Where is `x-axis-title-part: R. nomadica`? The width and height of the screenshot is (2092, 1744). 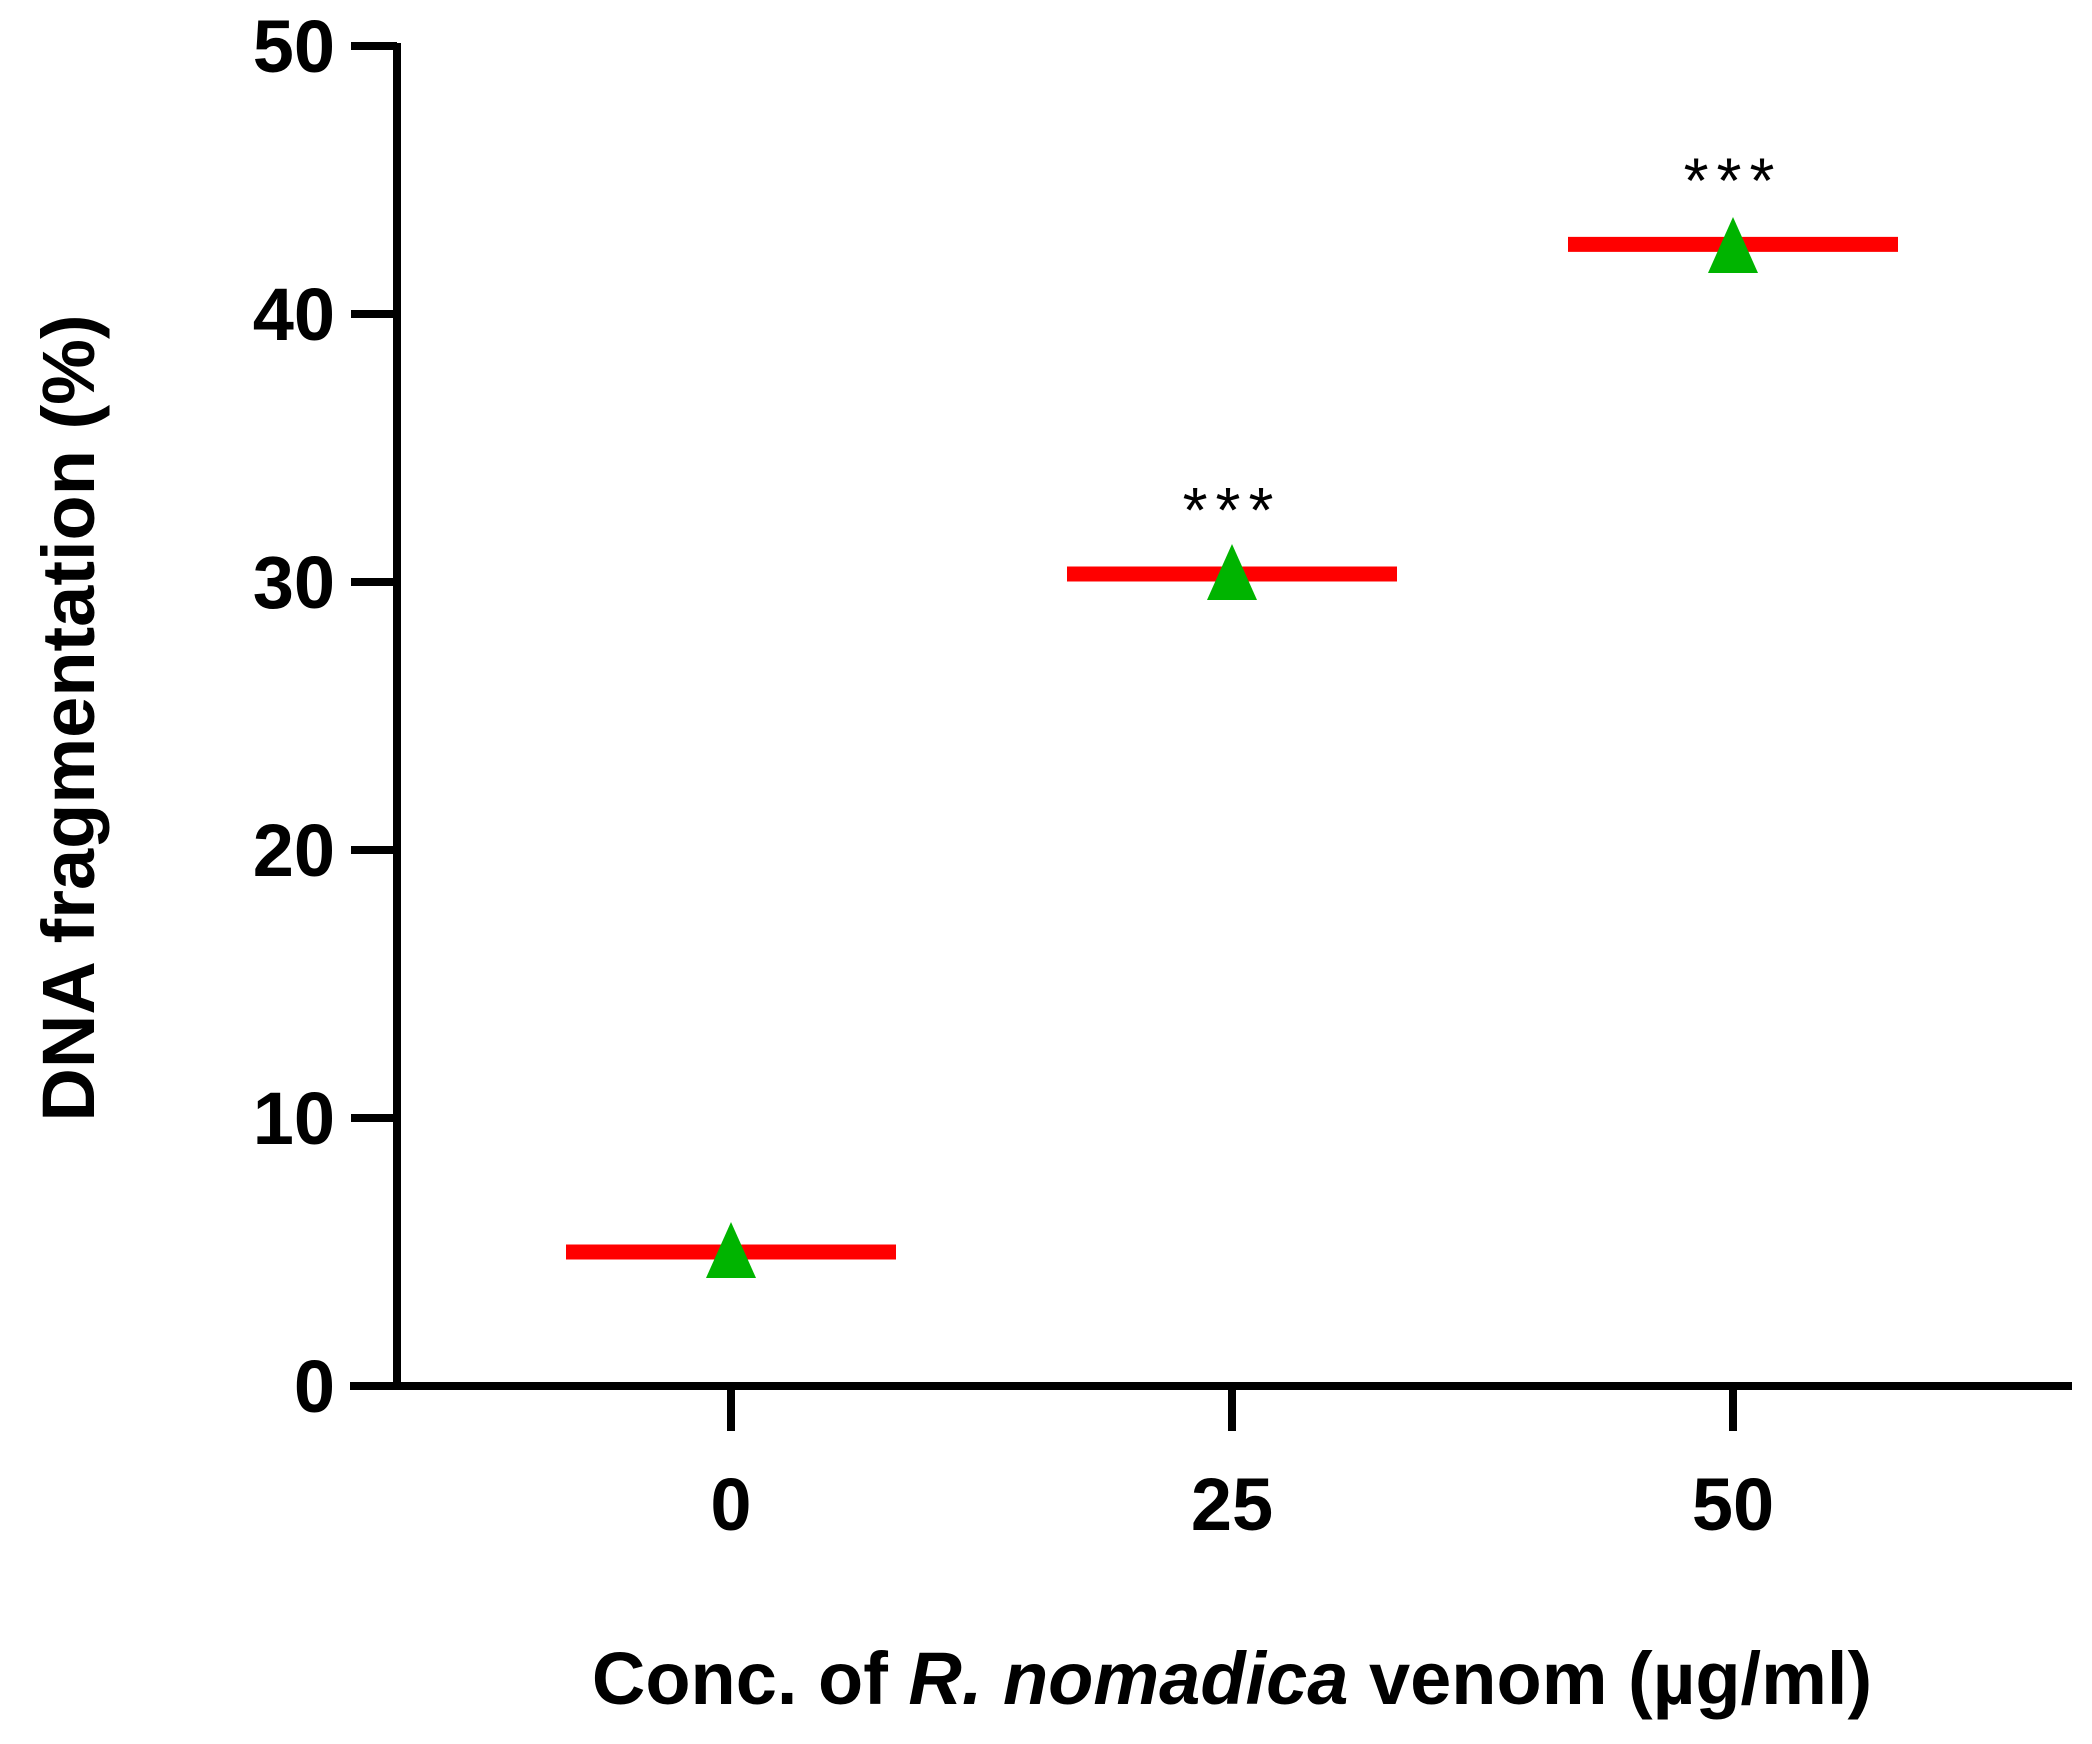 x-axis-title-part: R. nomadica is located at coordinates (1128, 1678).